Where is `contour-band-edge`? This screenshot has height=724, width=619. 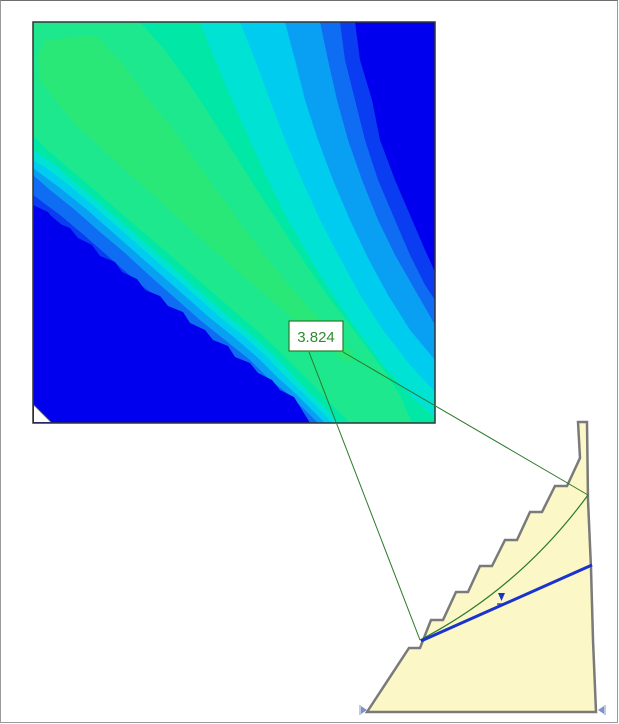
contour-band-edge is located at coordinates (171, 314).